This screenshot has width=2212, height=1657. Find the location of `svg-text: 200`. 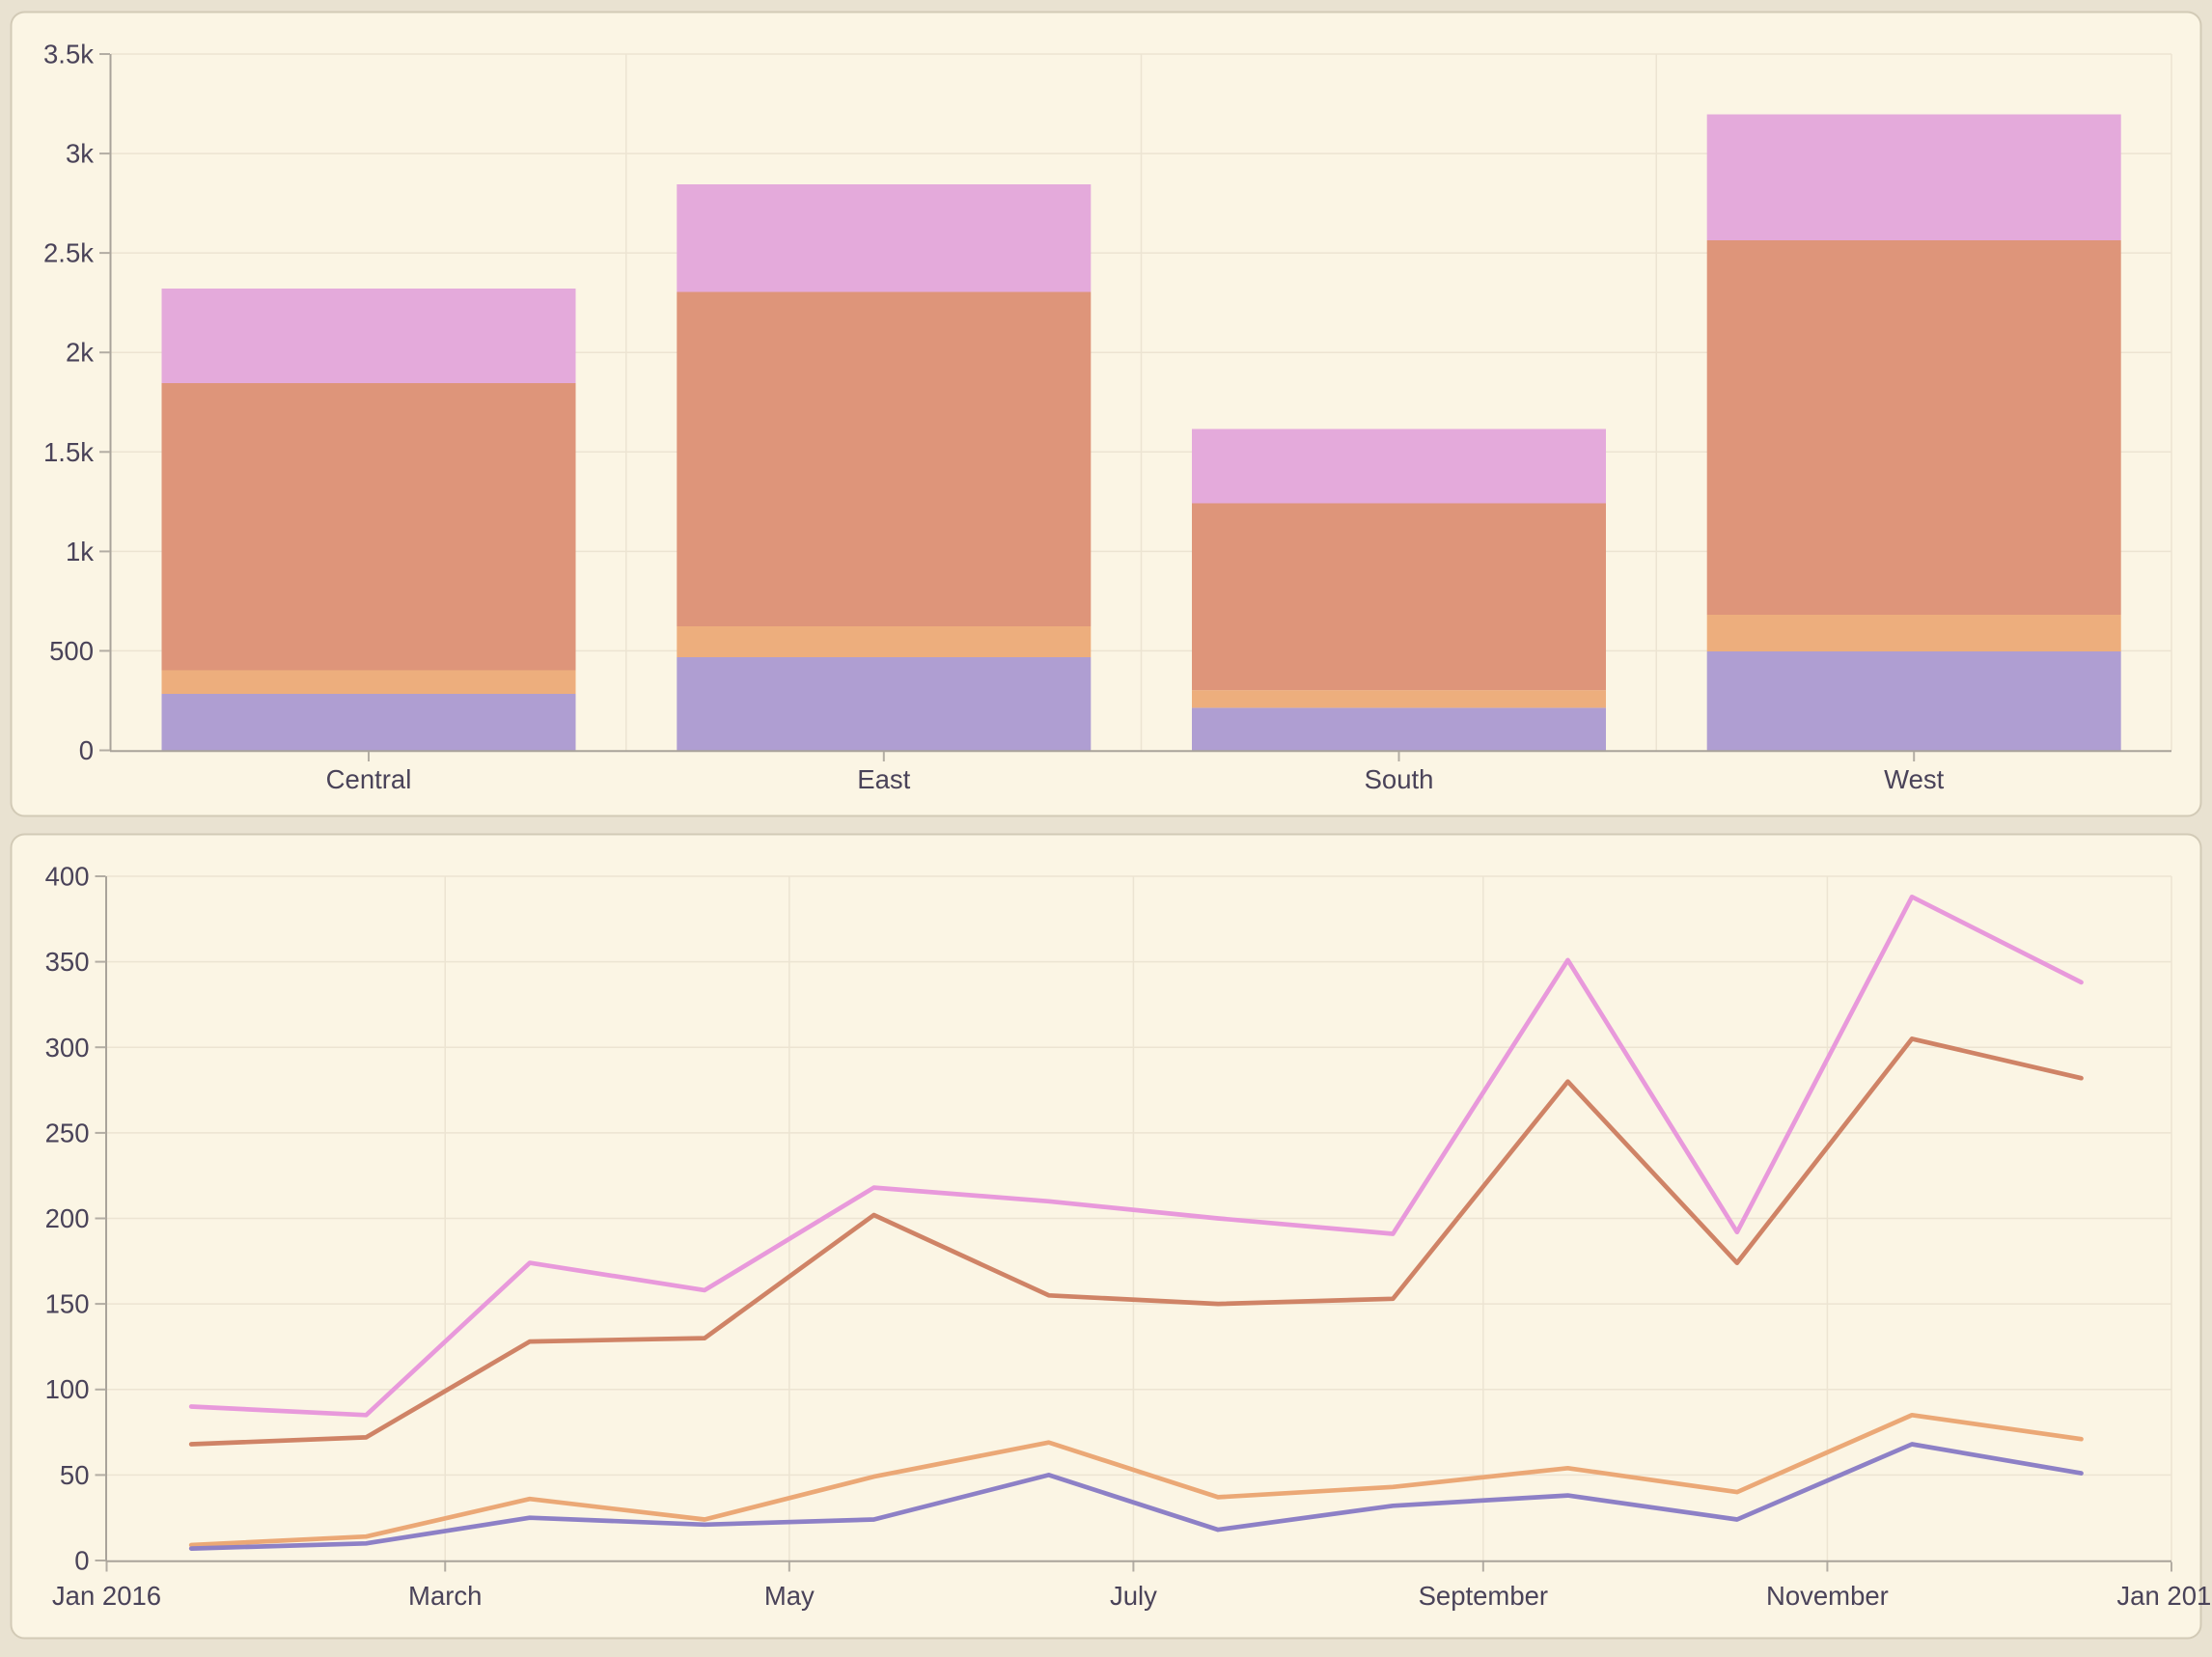

svg-text: 200 is located at coordinates (67, 1218).